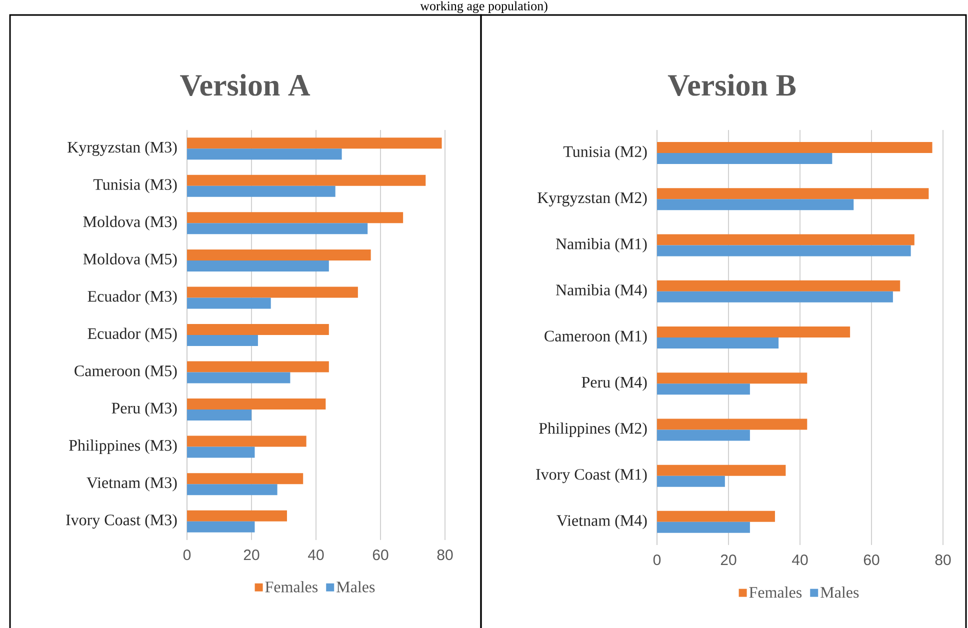 The image size is (968, 628). Describe the element at coordinates (732, 85) in the screenshot. I see `chart-title: Version B` at that location.